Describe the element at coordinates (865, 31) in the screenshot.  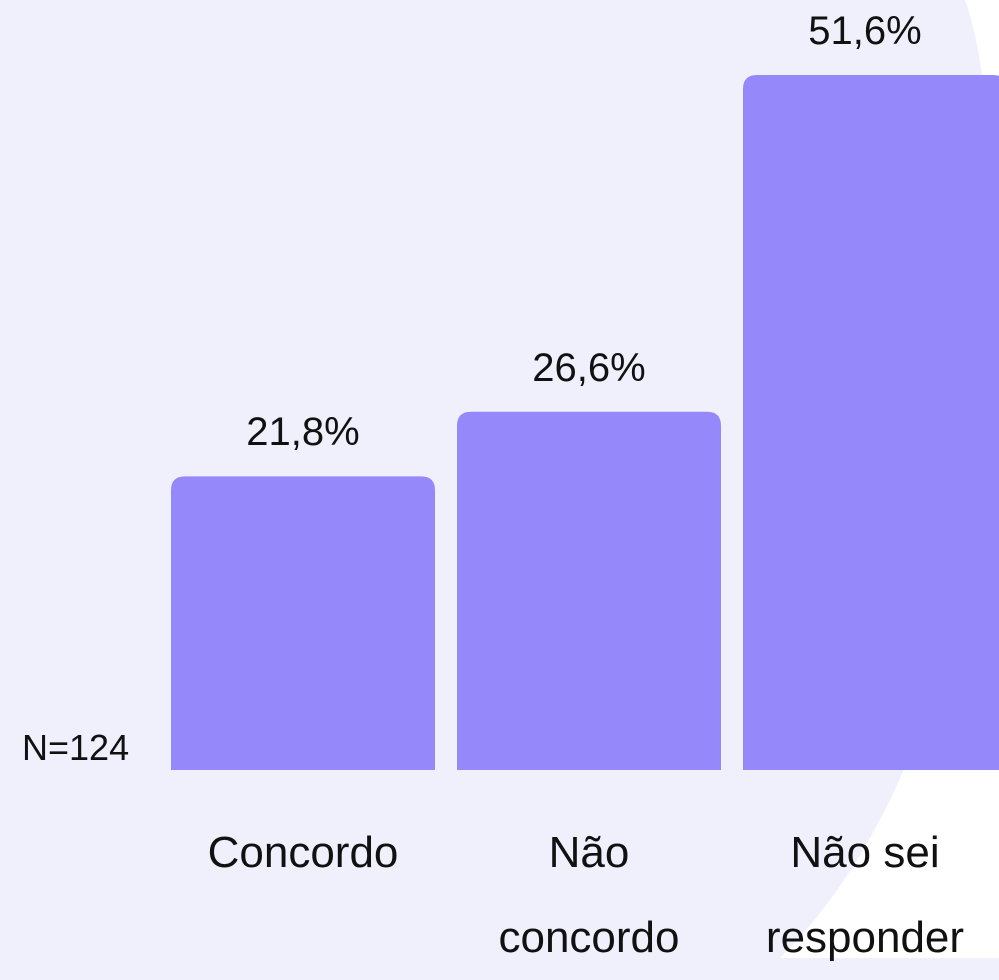
I see `value-label: 51,6%` at that location.